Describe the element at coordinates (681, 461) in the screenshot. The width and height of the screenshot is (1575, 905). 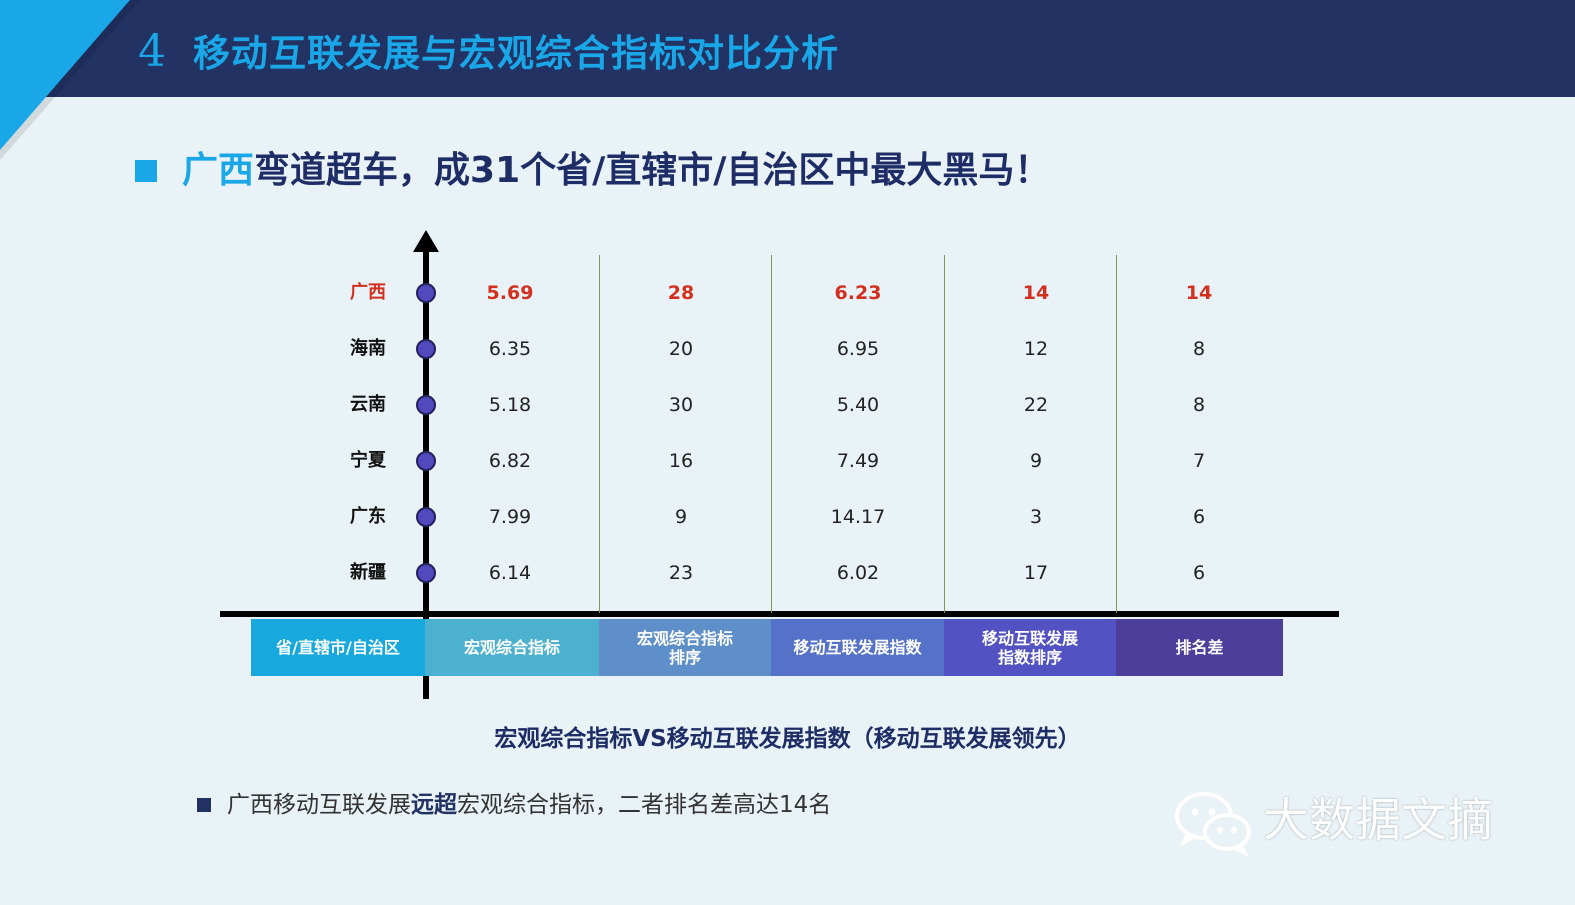
I see `table-cell: 16` at that location.